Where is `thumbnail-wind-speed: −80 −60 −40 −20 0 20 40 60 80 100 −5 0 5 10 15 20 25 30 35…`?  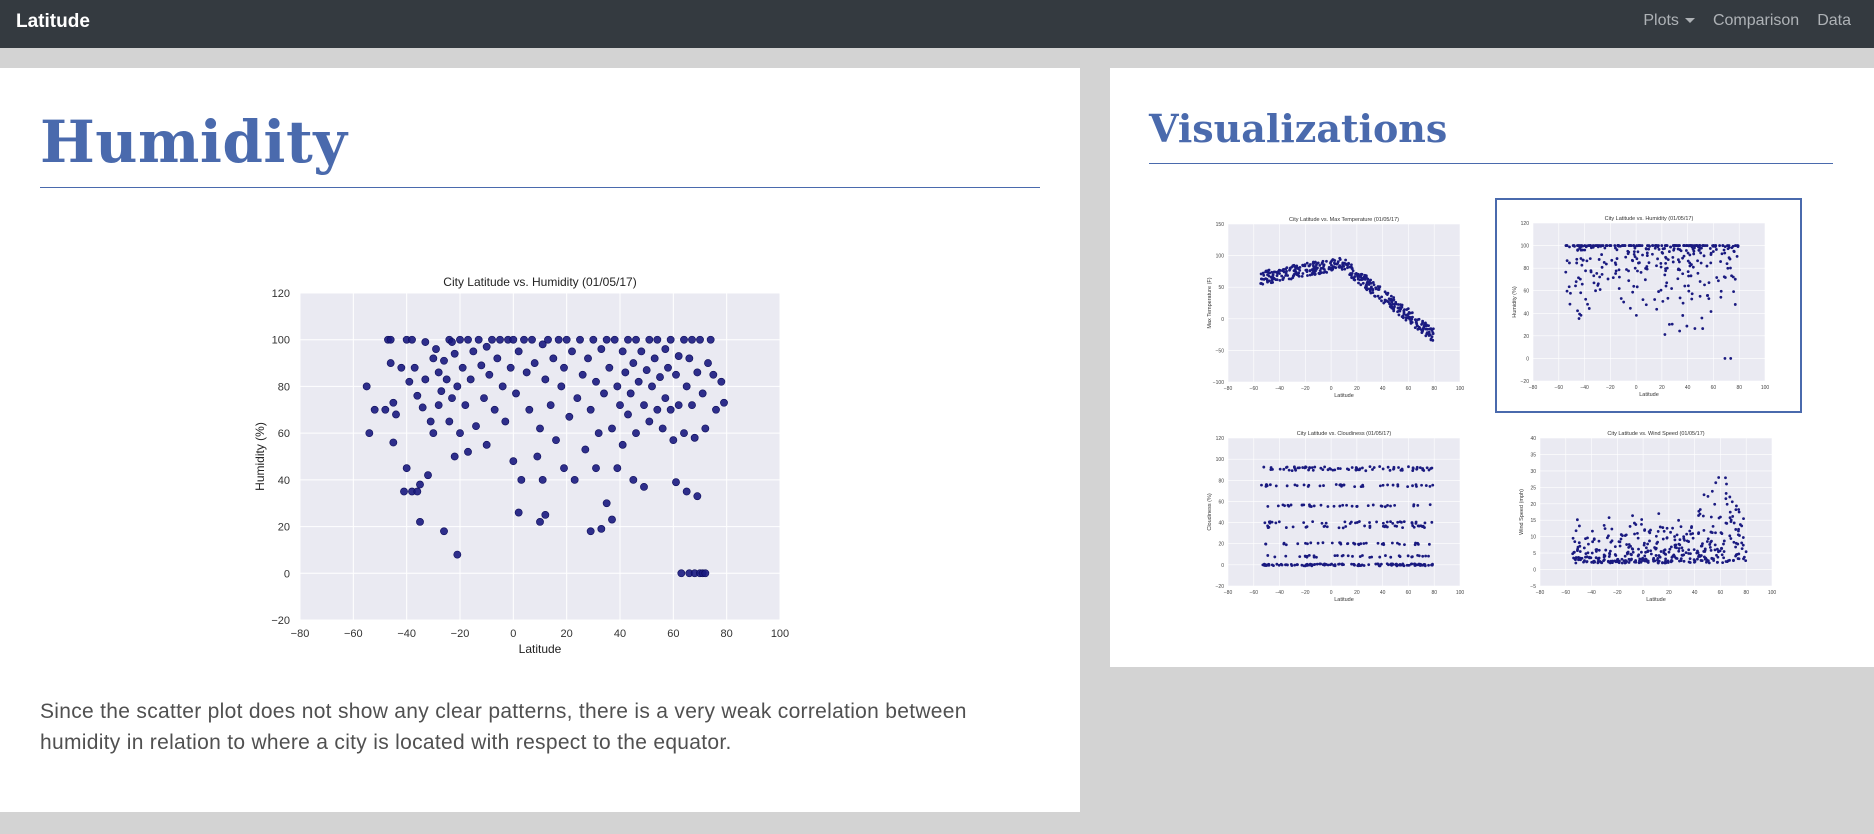 thumbnail-wind-speed: −80 −60 −40 −20 0 20 40 60 80 100 −5 0 5 10 15 20 25 30 35… is located at coordinates (1661, 518).